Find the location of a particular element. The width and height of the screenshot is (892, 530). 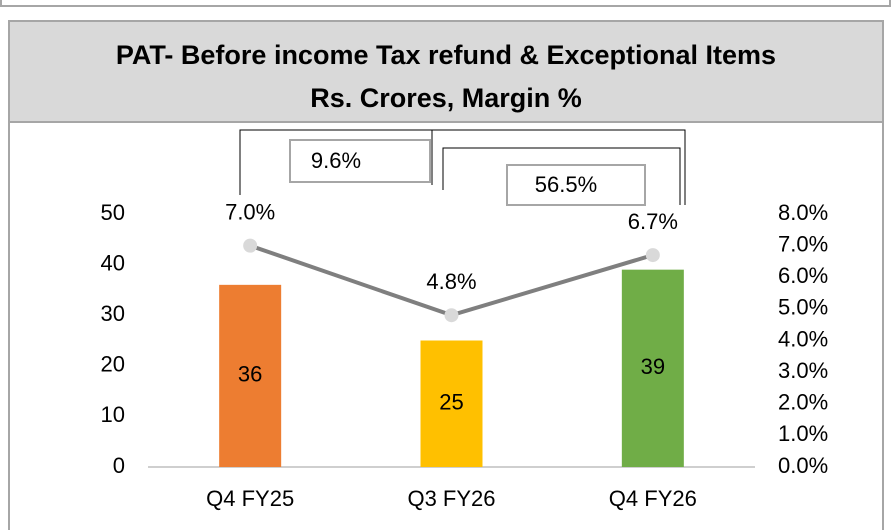

y2-tick-label: 7.0% is located at coordinates (803, 243).